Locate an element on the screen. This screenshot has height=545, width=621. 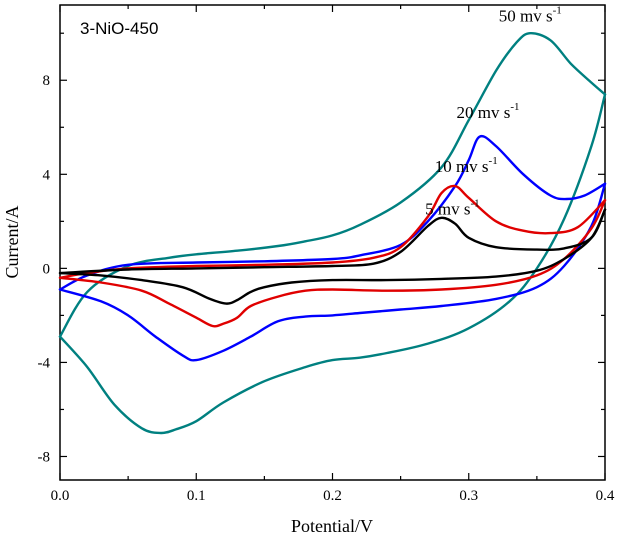
y-tick-label: 8 is located at coordinates (47, 81).